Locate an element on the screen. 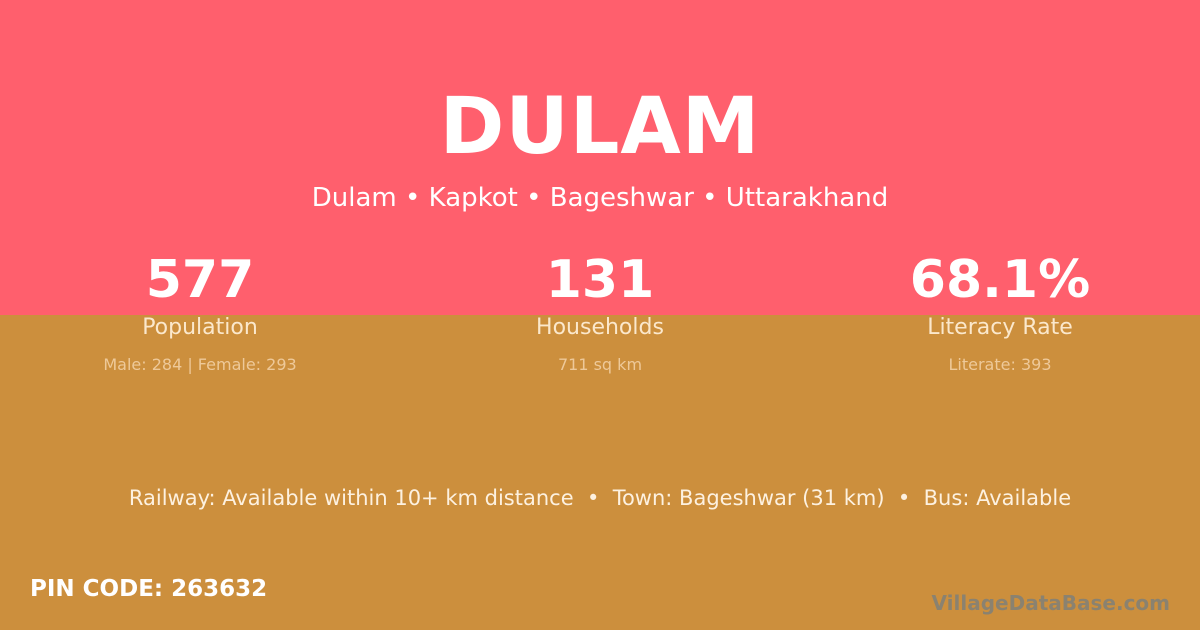  stat-value: 68.1% is located at coordinates (1000, 280).